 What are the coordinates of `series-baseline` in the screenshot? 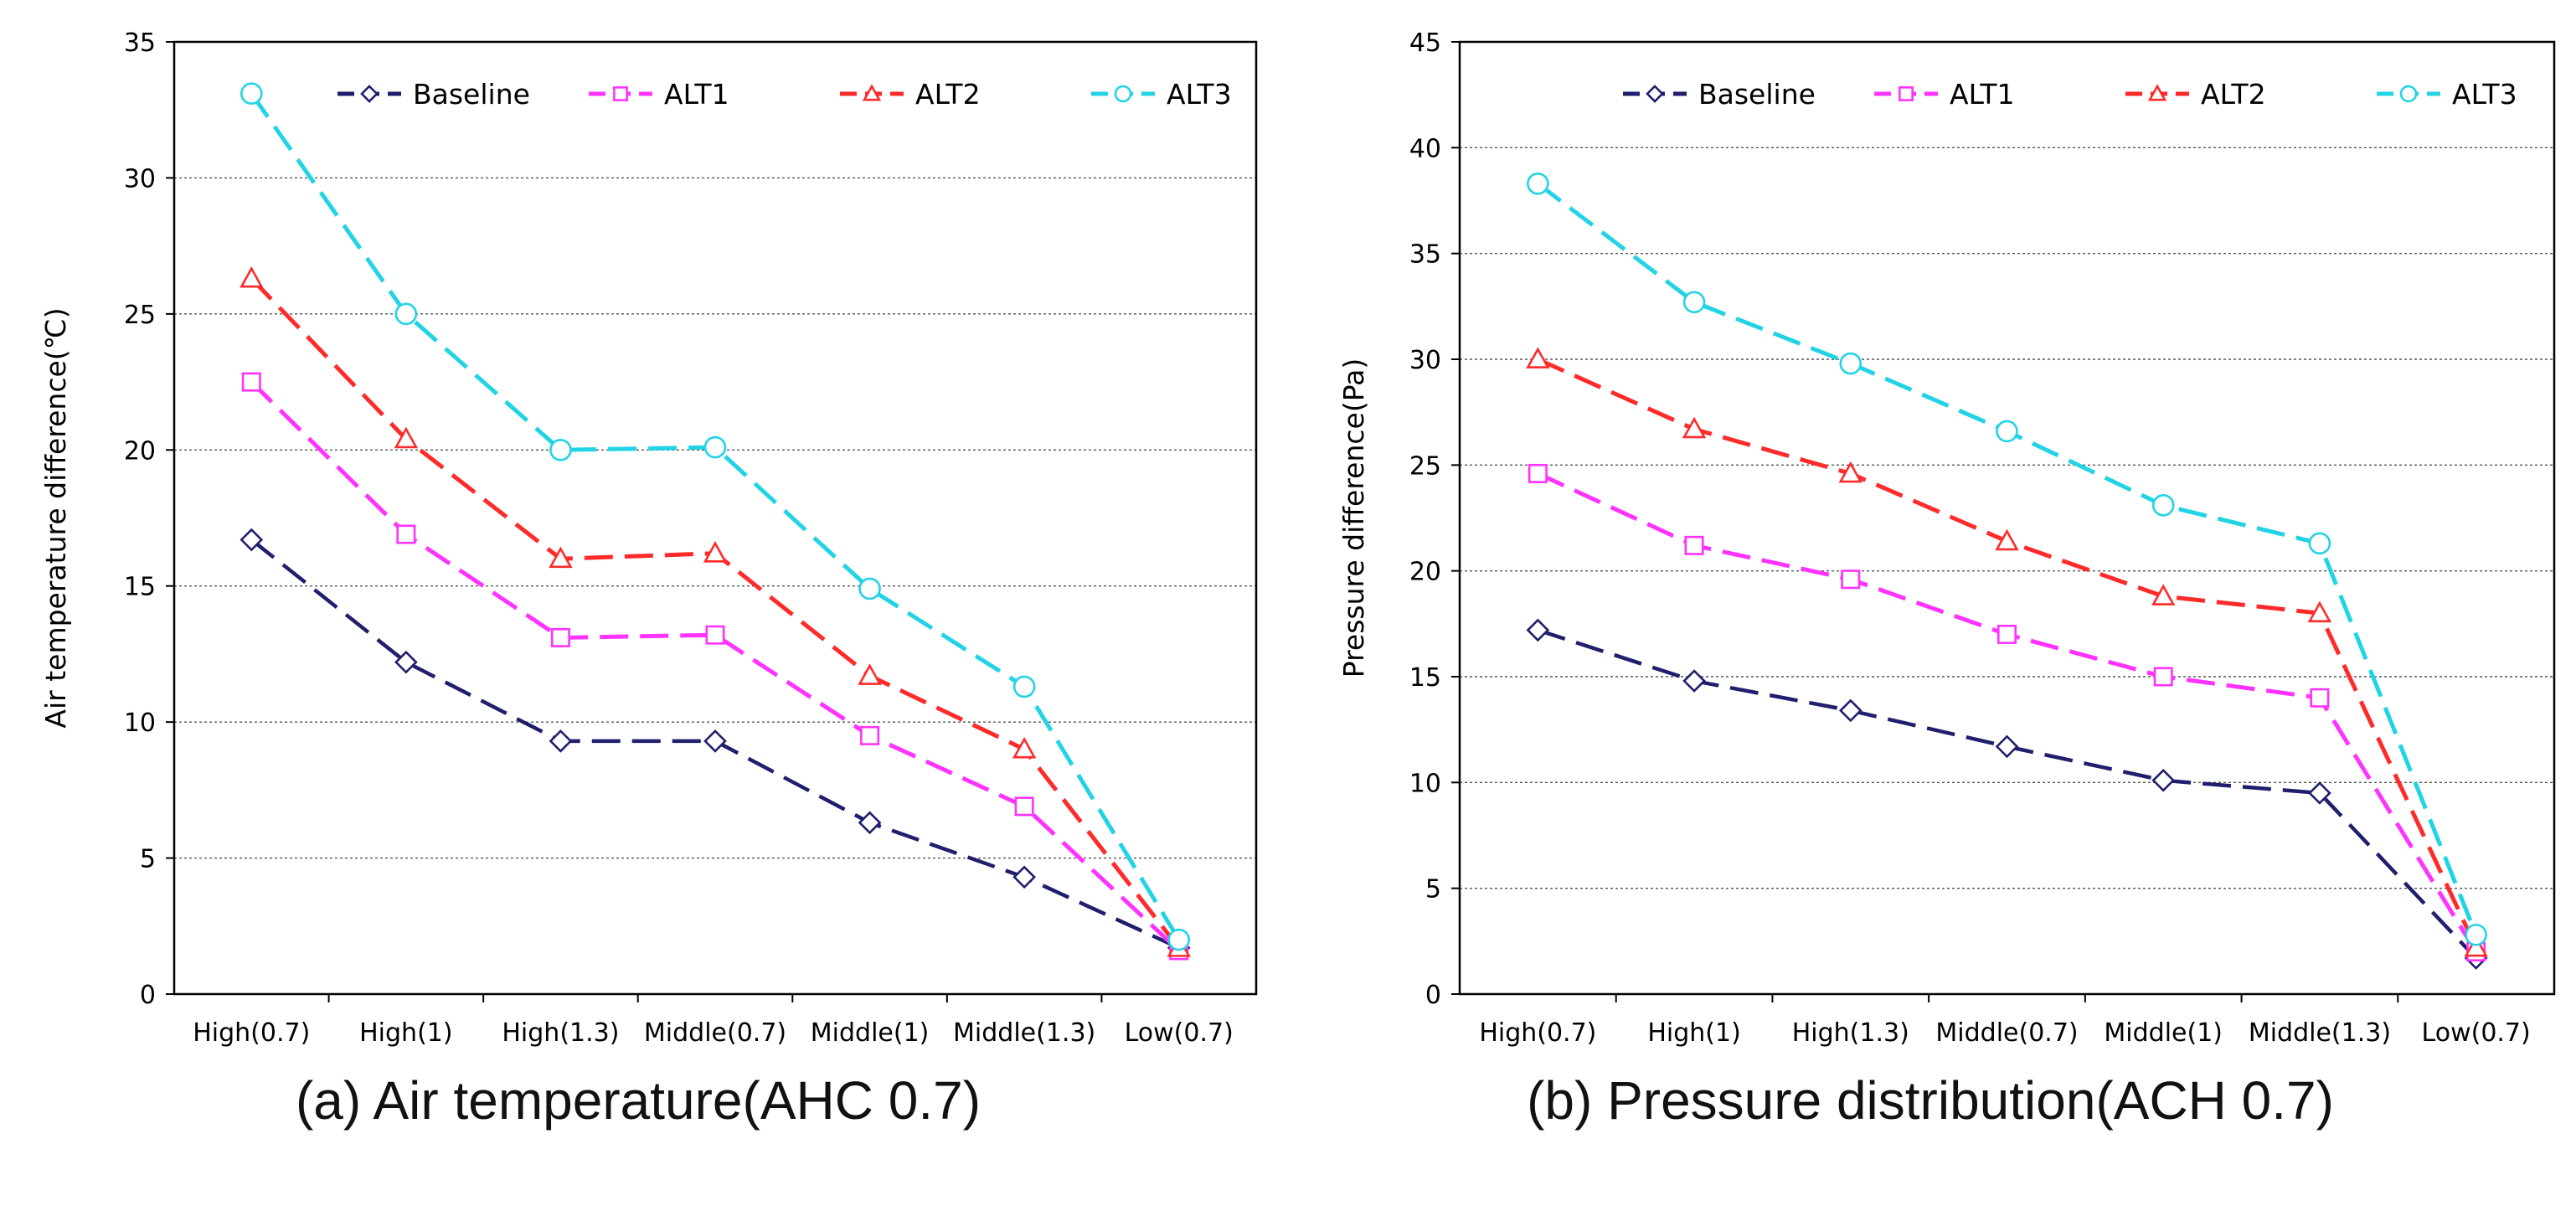 It's located at (715, 744).